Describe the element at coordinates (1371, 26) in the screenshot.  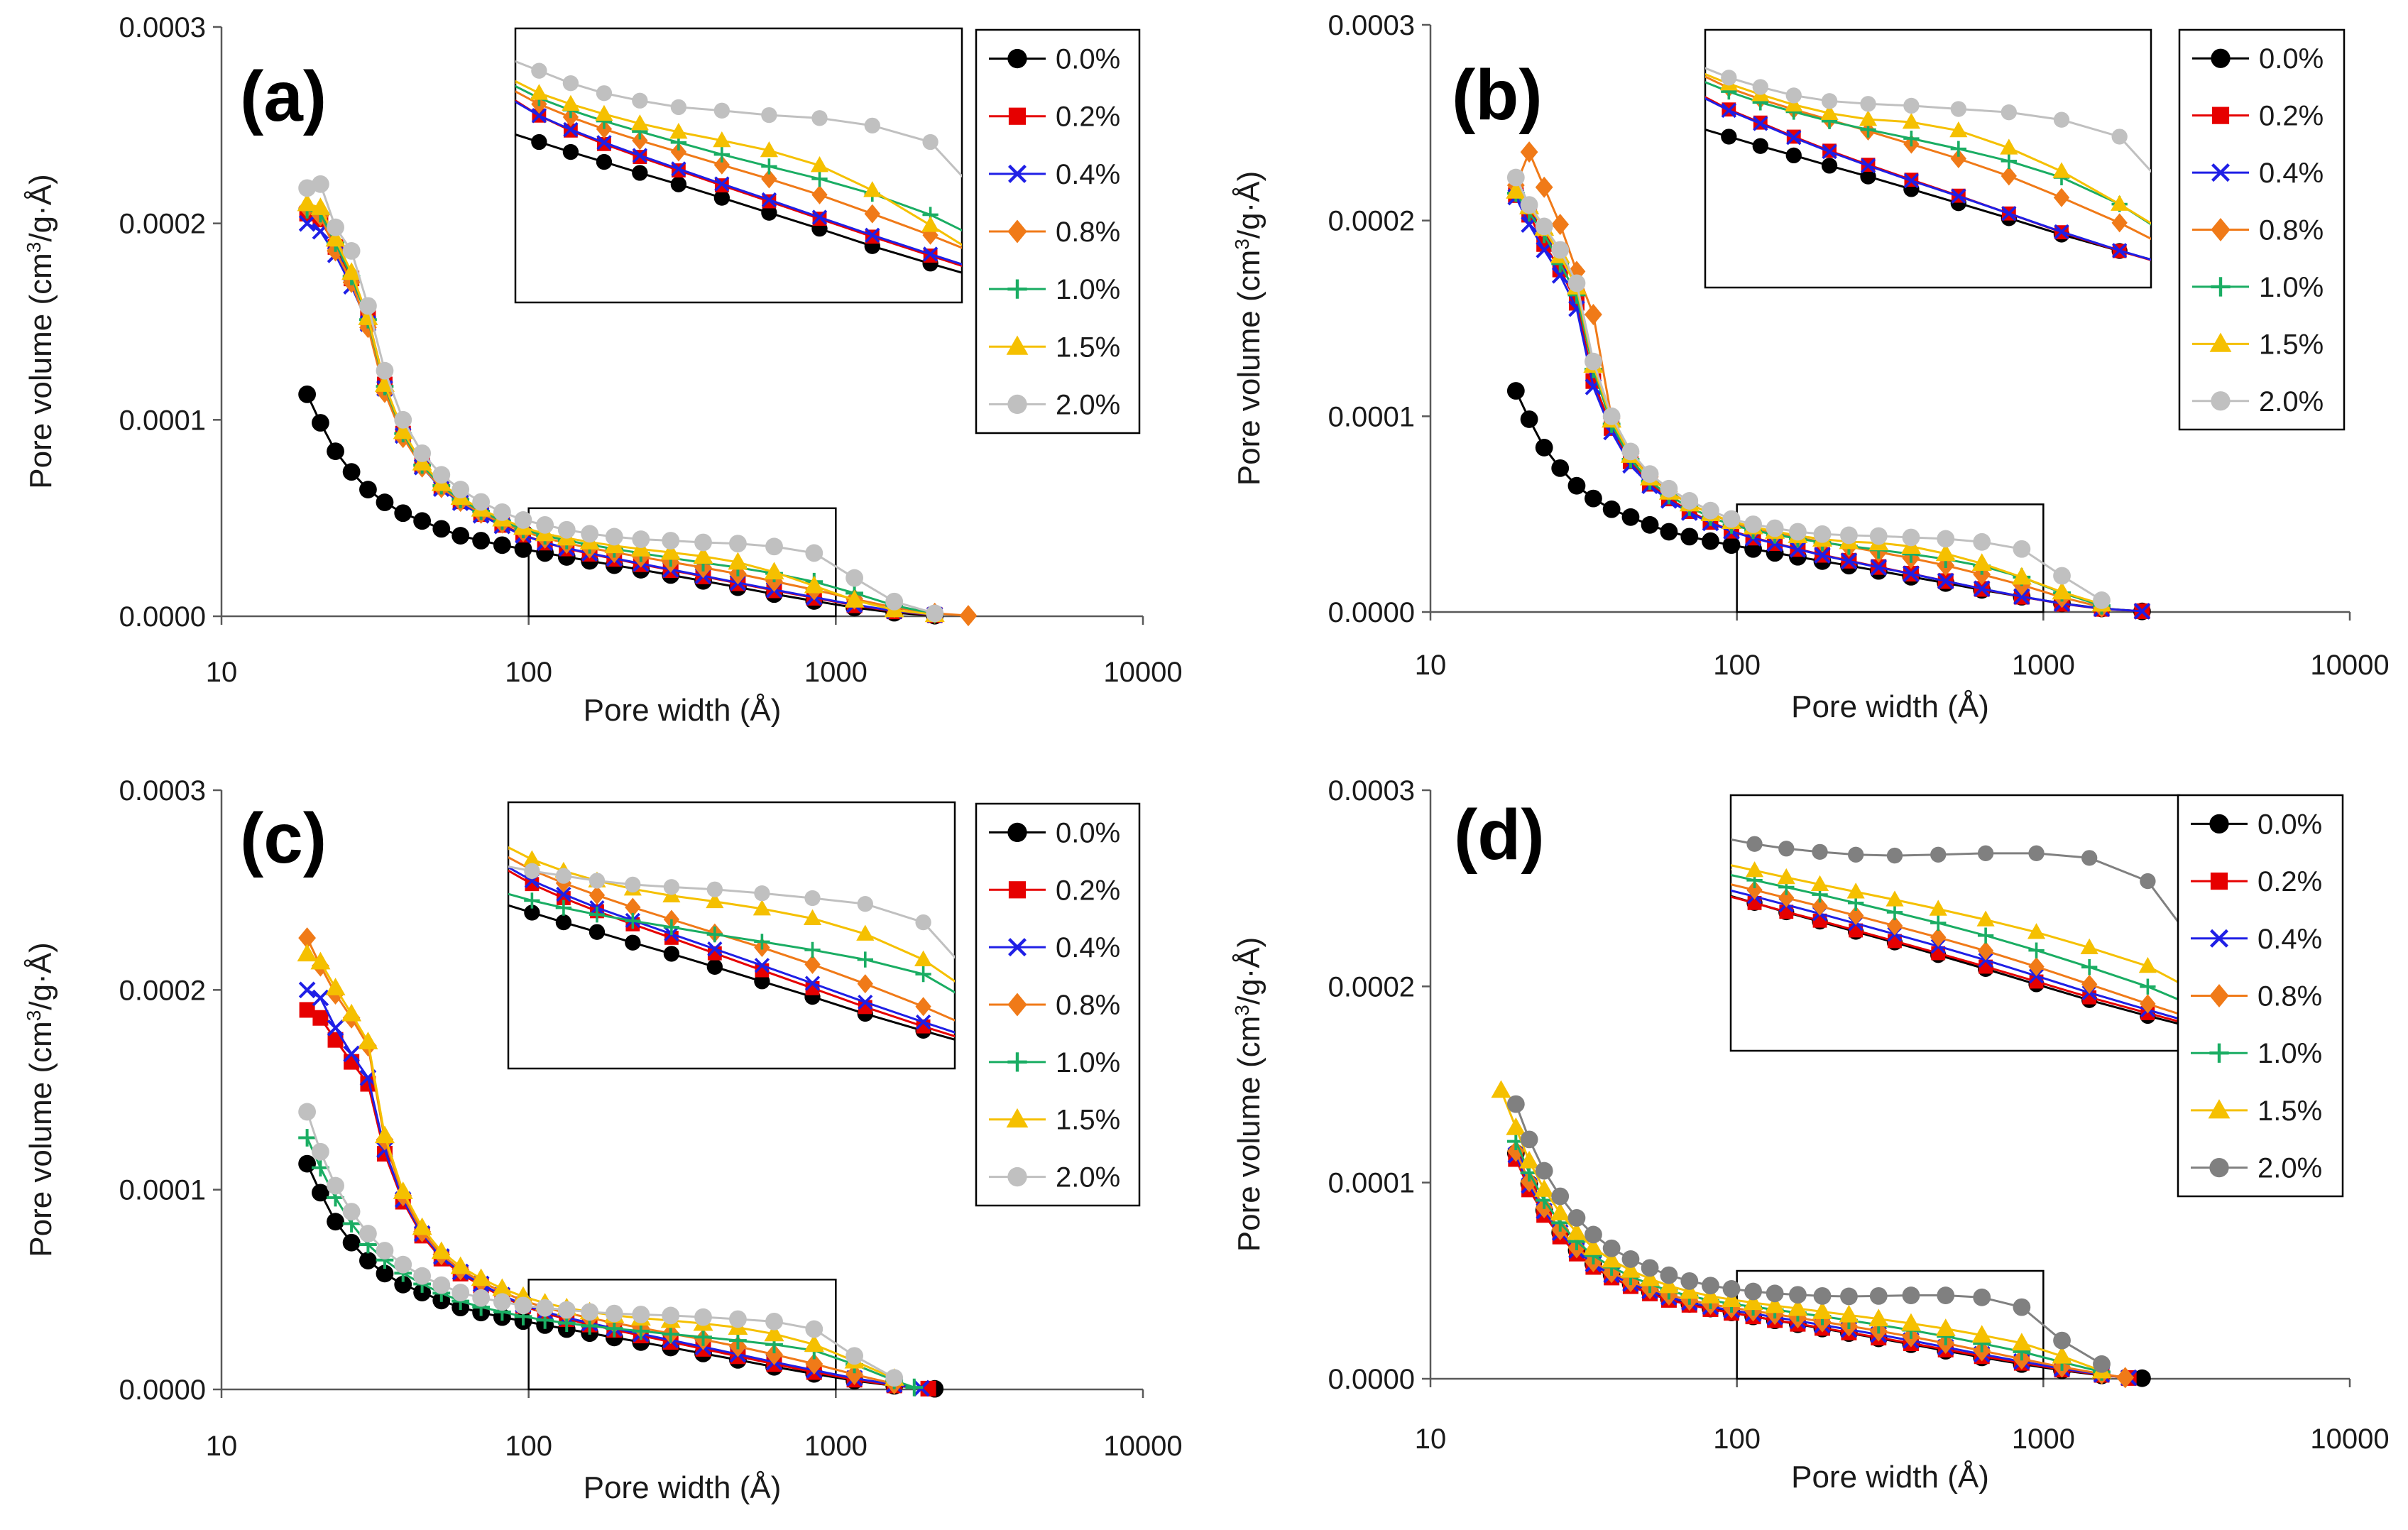
I see `y-tick-label: 0.0003` at that location.